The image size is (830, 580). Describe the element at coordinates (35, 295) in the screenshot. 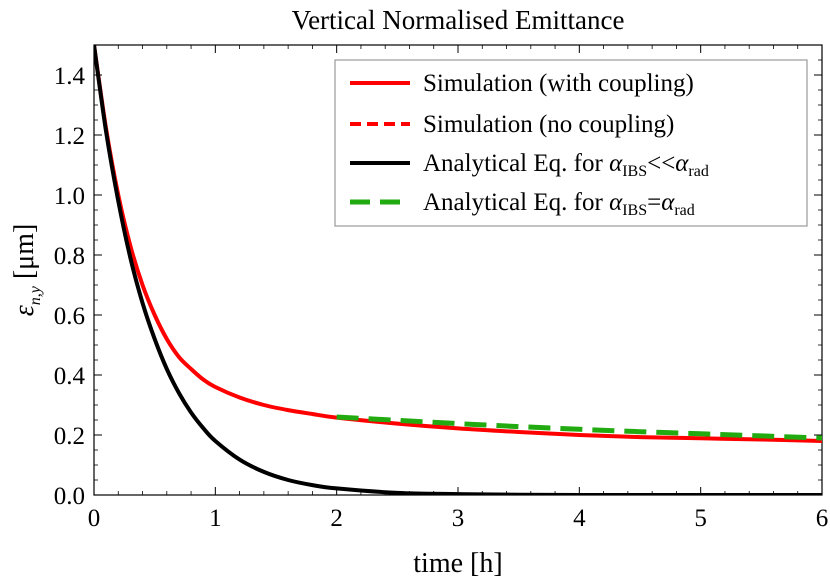

I see `y-axis-label-sub: n,y` at that location.